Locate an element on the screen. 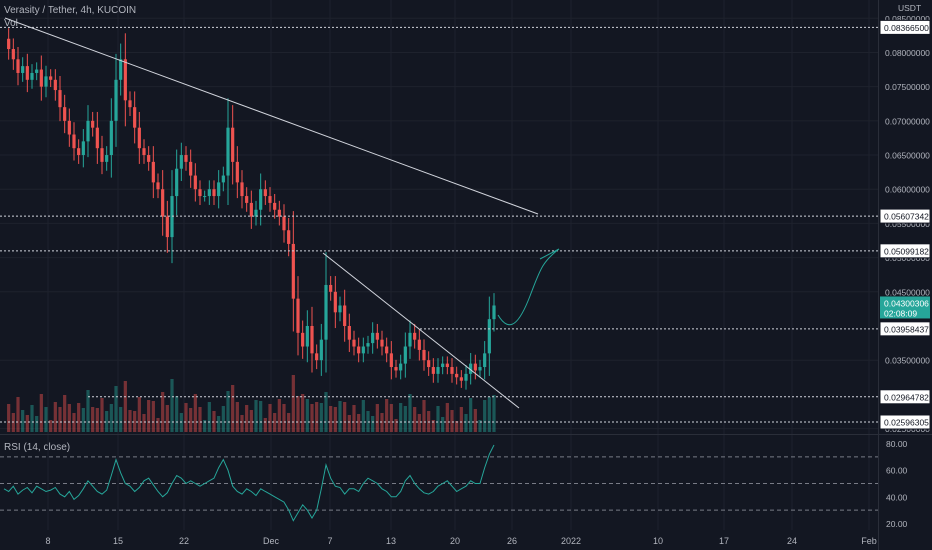  level-label: 0.05607342 is located at coordinates (906, 217).